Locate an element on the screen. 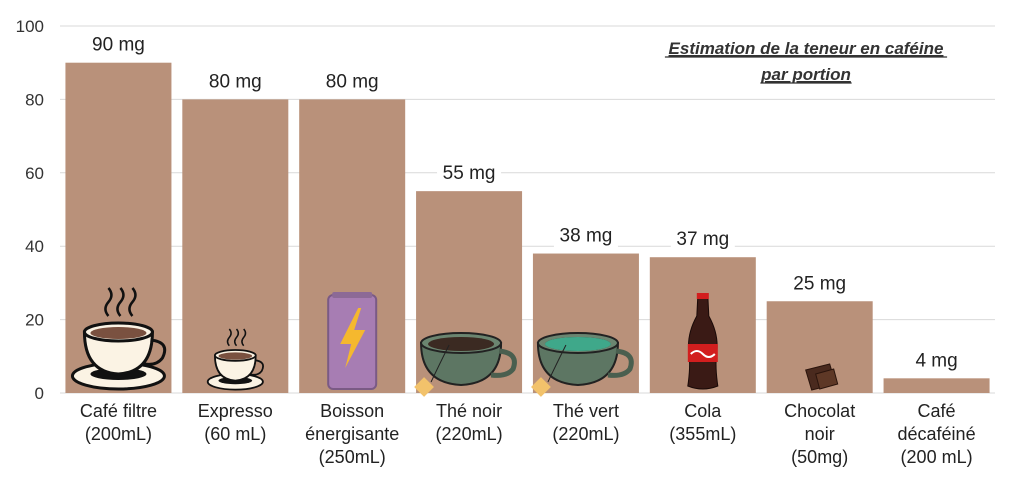 This screenshot has height=482, width=1023. category-label: Chocolat noir (50mg) is located at coordinates (819, 434).